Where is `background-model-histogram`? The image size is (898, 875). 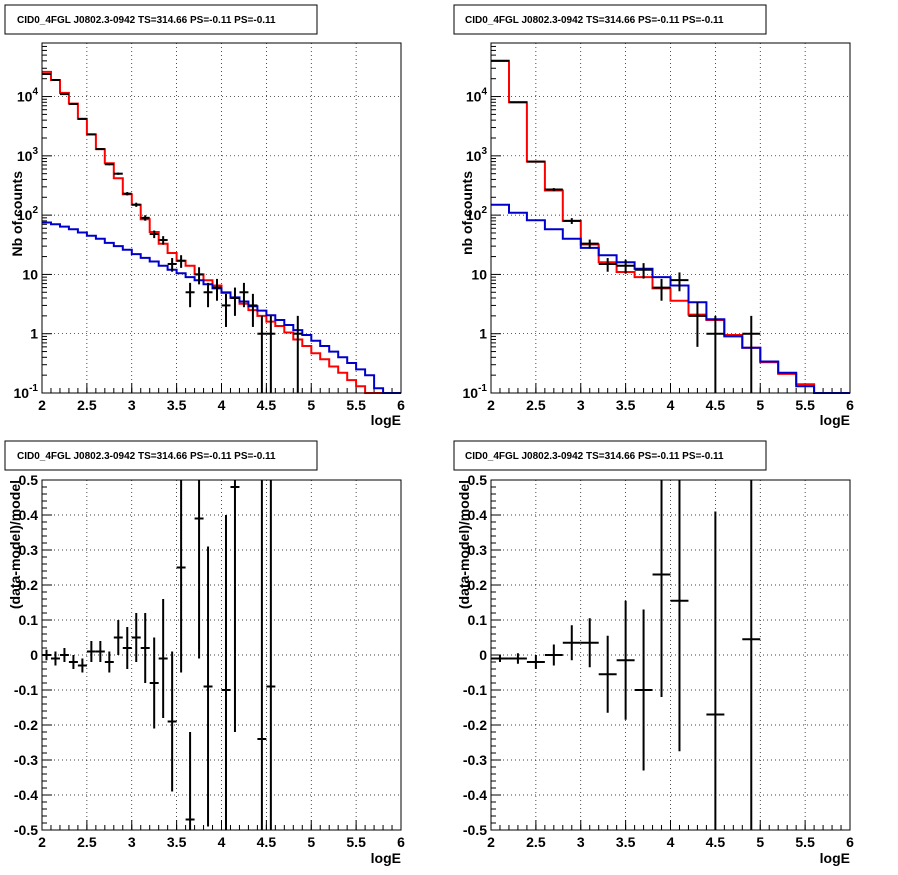
background-model-histogram is located at coordinates (670, 298).